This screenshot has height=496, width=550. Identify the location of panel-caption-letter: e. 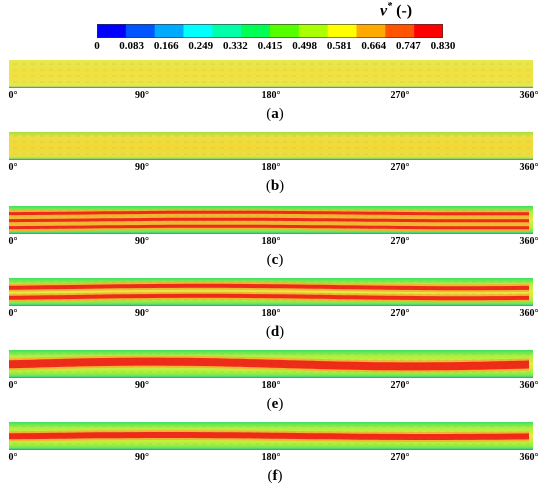
(275, 404).